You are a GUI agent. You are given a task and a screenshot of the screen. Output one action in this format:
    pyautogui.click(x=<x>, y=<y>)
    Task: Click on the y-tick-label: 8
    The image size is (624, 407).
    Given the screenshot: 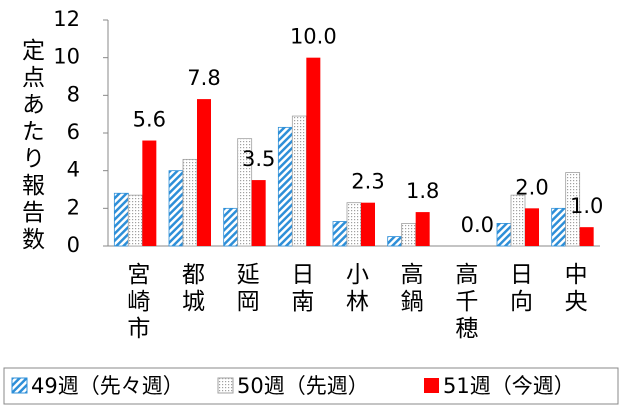 What is the action you would take?
    pyautogui.click(x=73, y=94)
    